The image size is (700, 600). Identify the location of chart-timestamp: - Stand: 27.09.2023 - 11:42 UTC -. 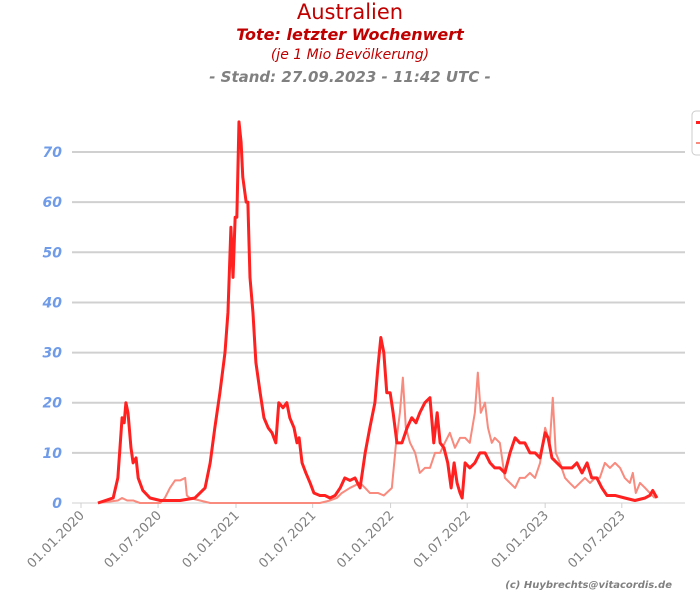
(350, 77).